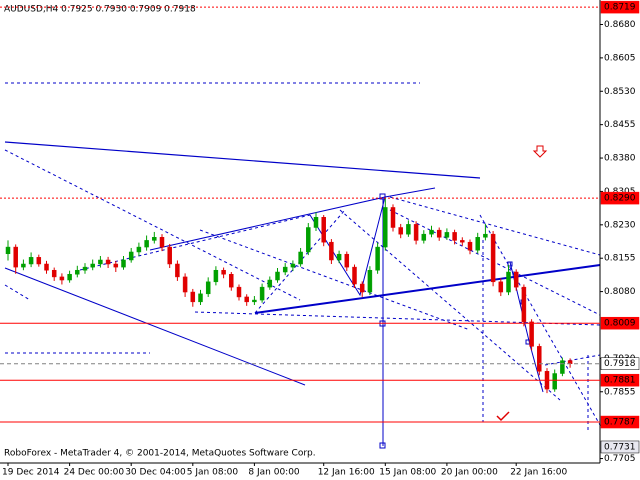 The image size is (640, 480). Describe the element at coordinates (407, 473) in the screenshot. I see `x-tick-label: 15 Jan 08:00` at that location.